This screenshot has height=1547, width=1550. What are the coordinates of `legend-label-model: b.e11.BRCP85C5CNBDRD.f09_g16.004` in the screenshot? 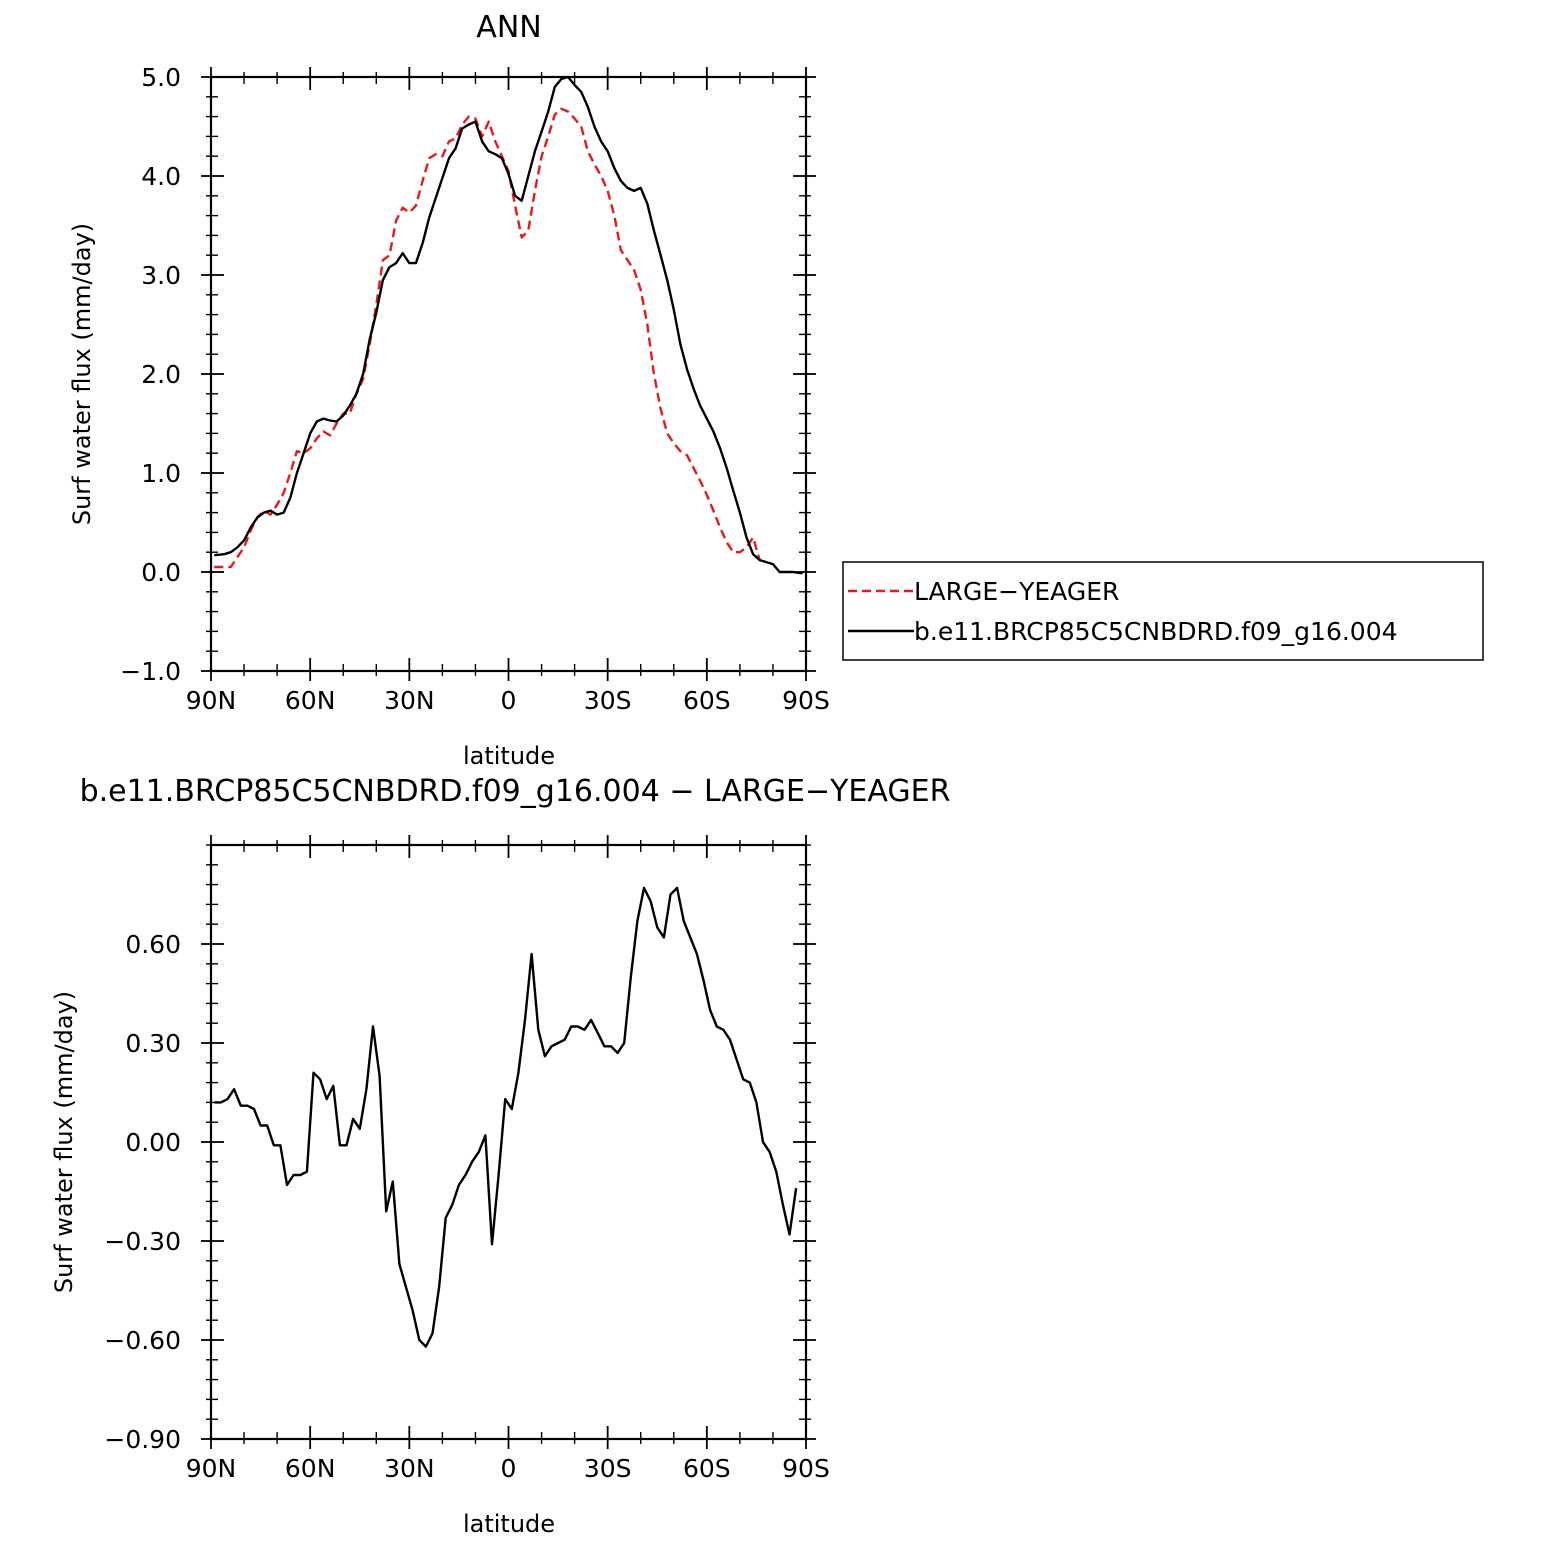 It's located at (1156, 631).